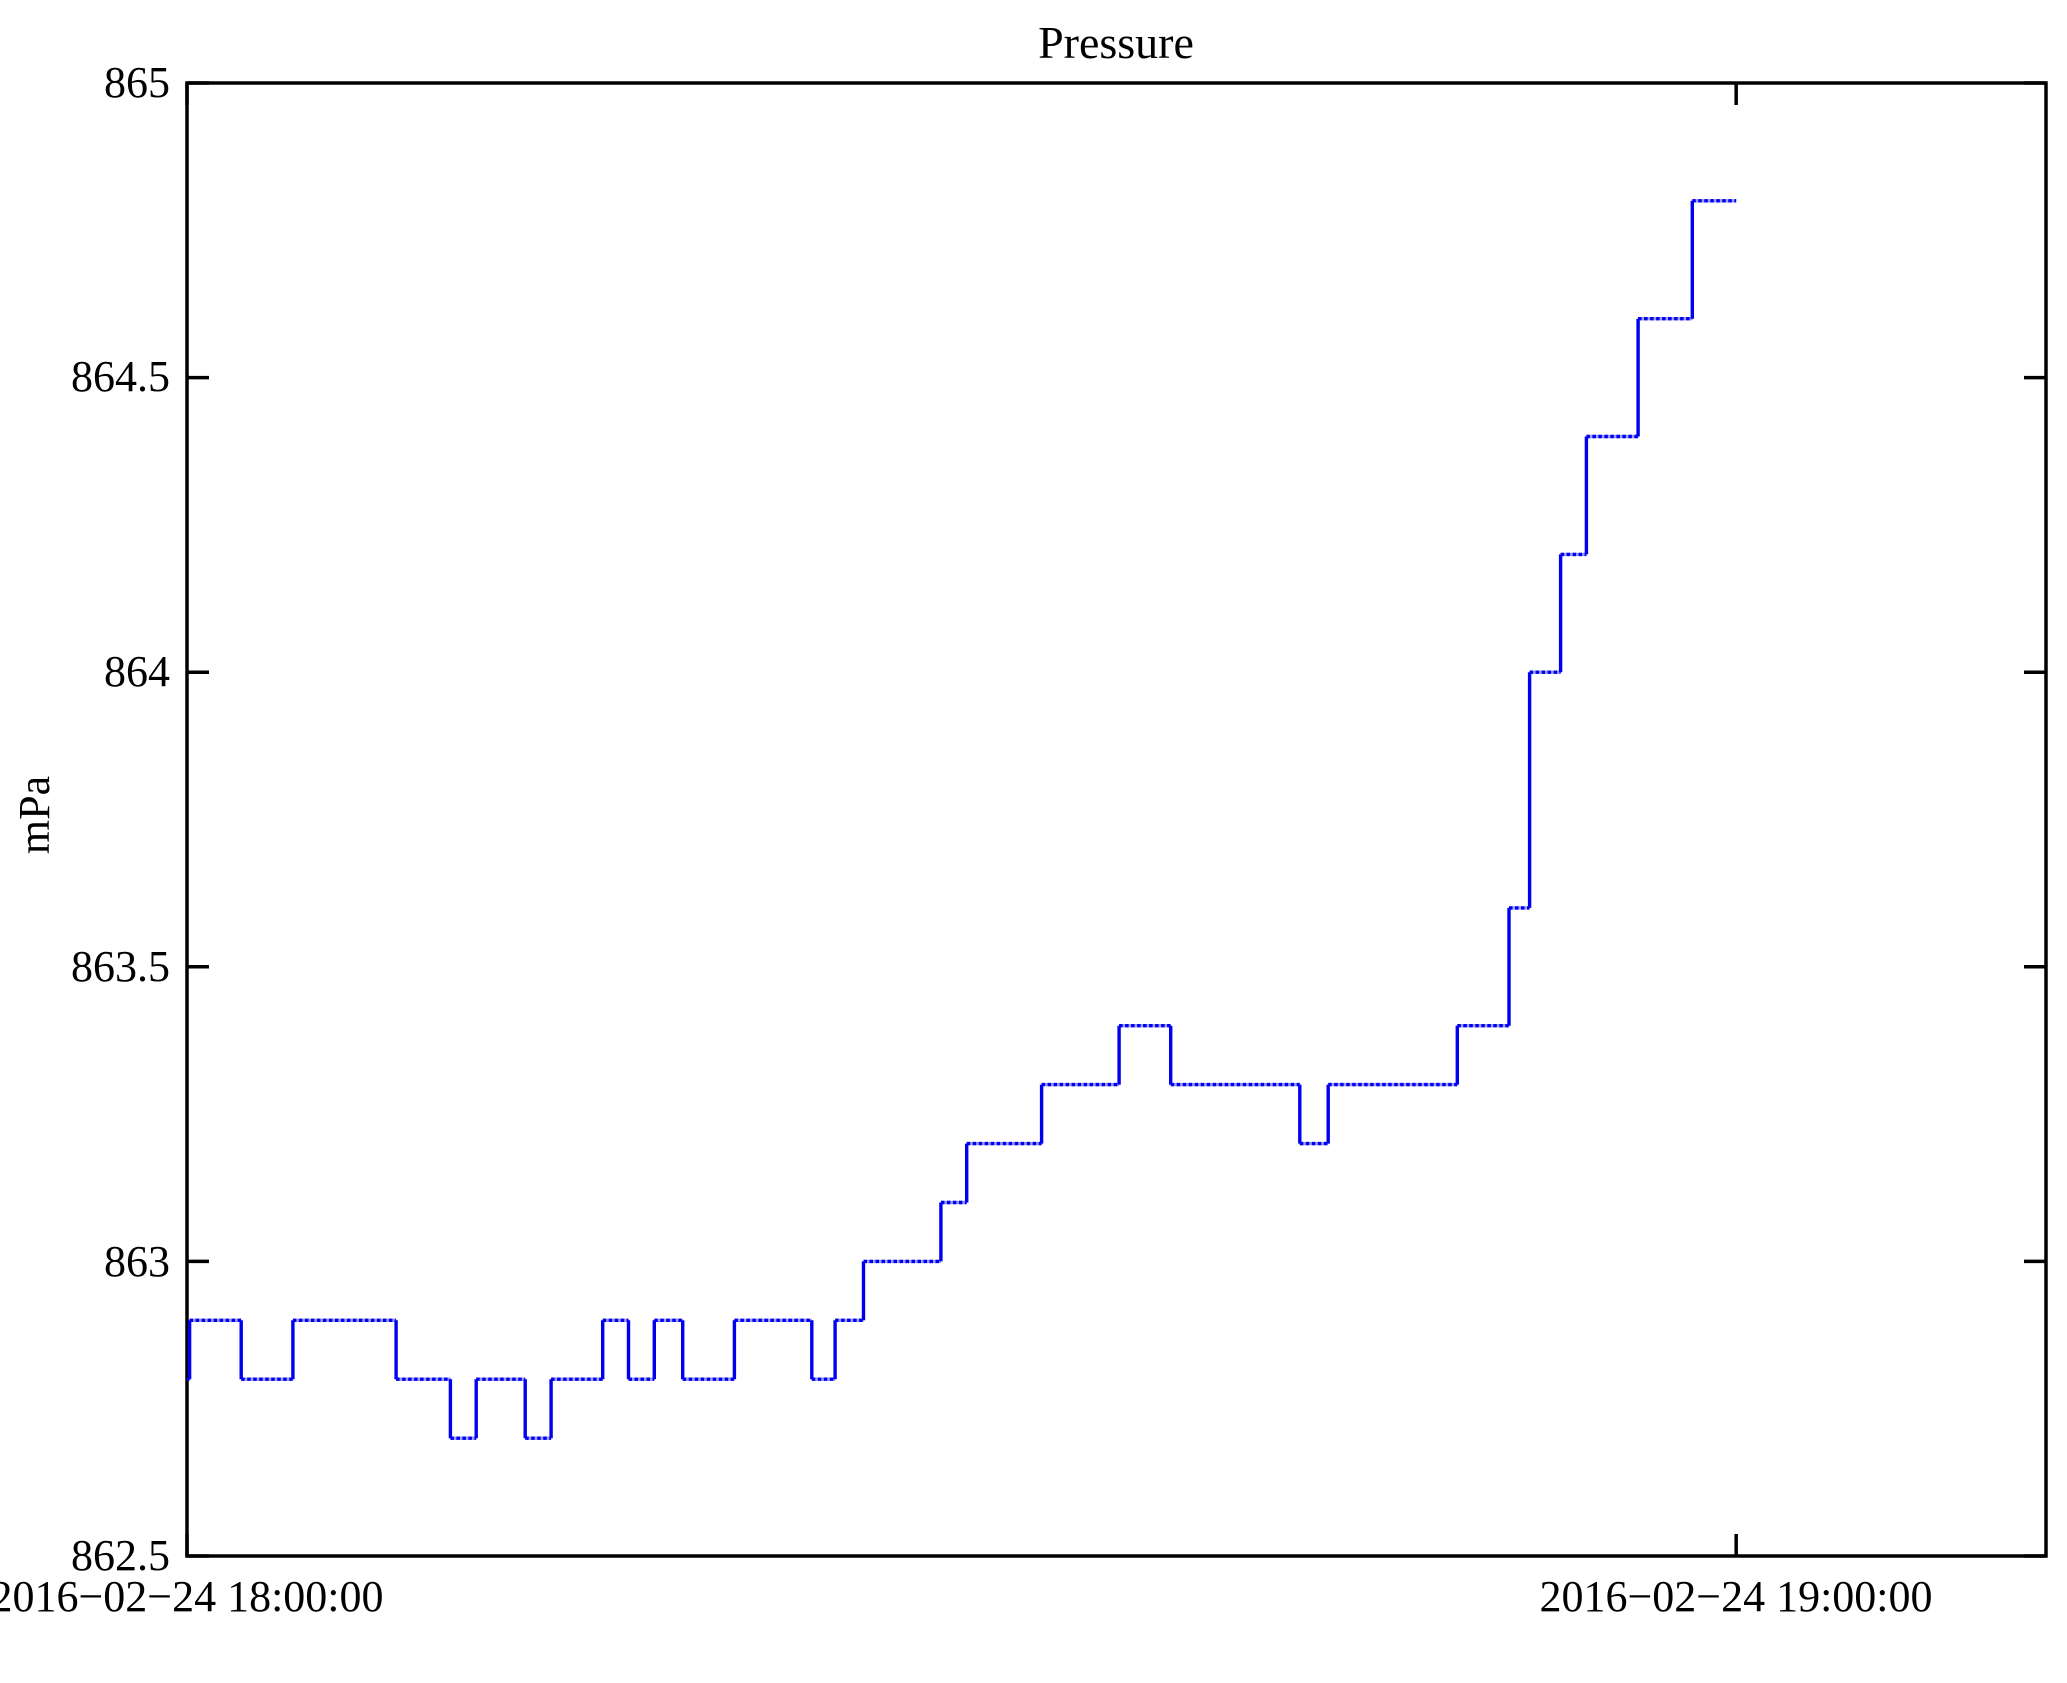 Image resolution: width=2067 pixels, height=1683 pixels. What do you see at coordinates (120, 1555) in the screenshot?
I see `y-tick-label-862.5: 862.5` at bounding box center [120, 1555].